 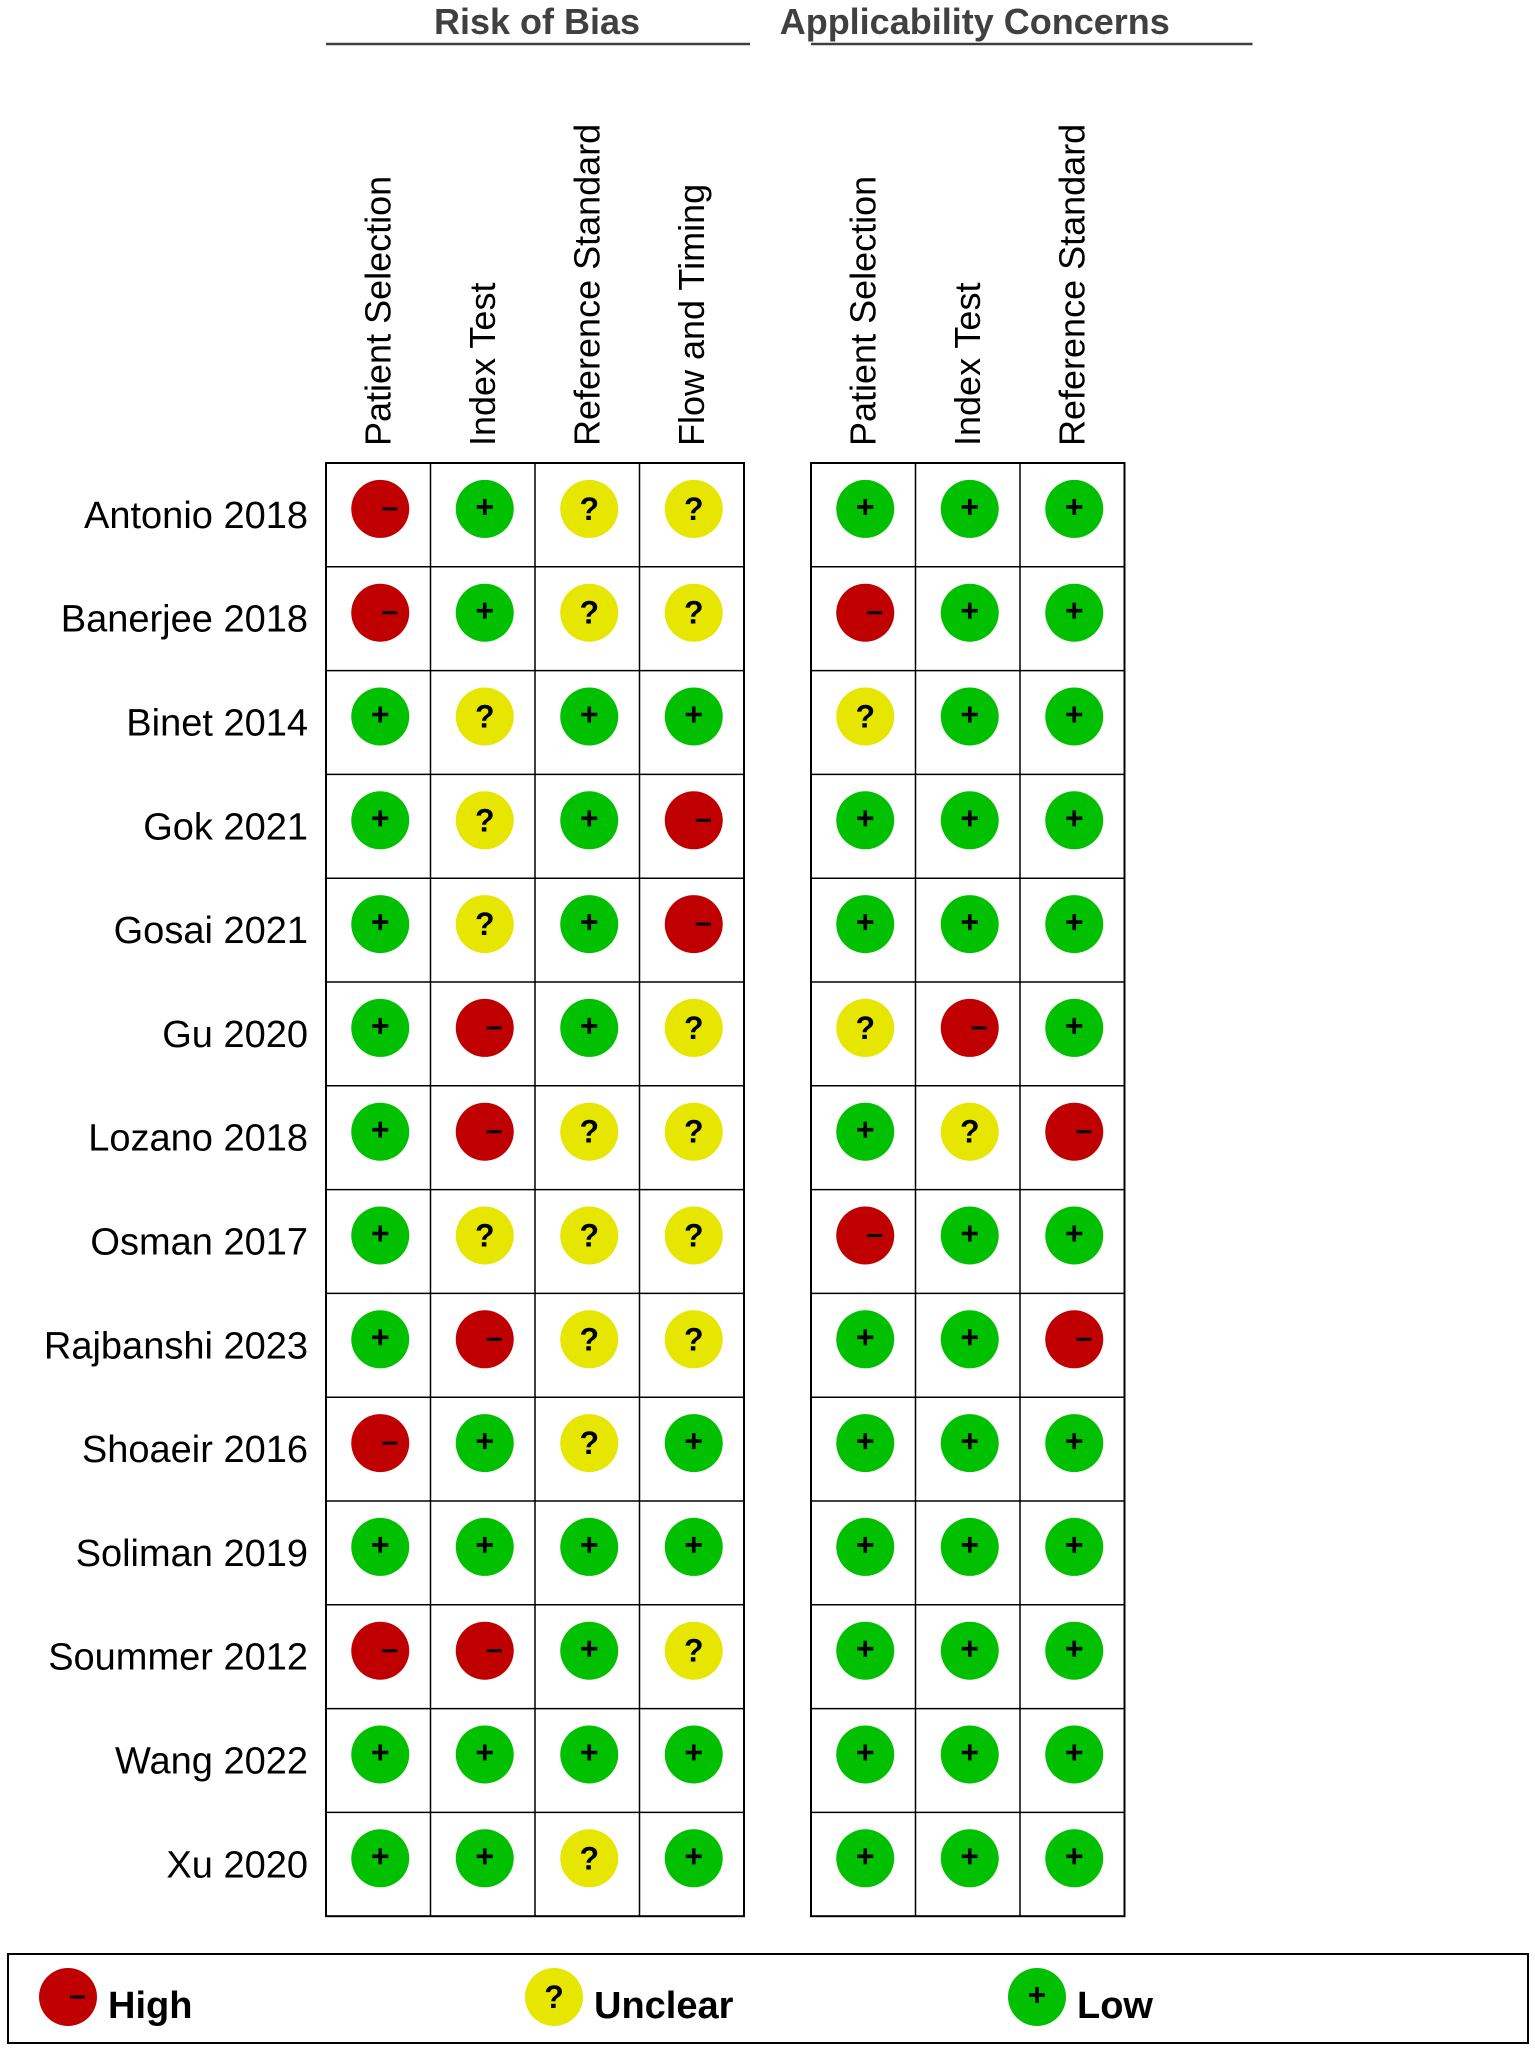 What do you see at coordinates (576, 1650) in the screenshot?
I see `table-row: Soummer 2012?` at bounding box center [576, 1650].